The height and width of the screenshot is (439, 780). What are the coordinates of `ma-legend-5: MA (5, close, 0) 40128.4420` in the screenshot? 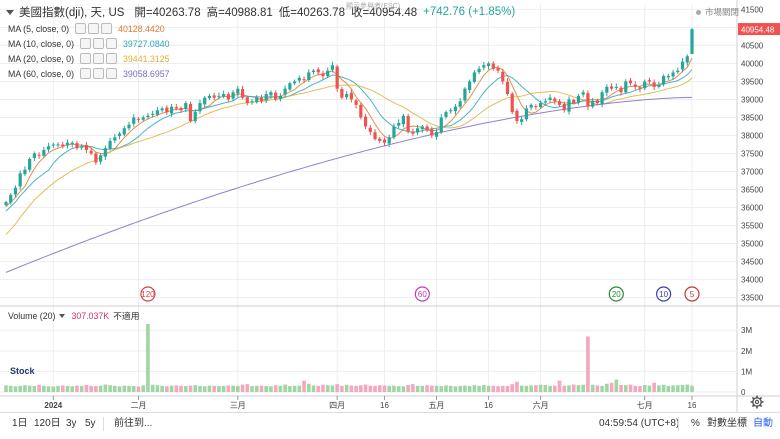 It's located at (86, 28).